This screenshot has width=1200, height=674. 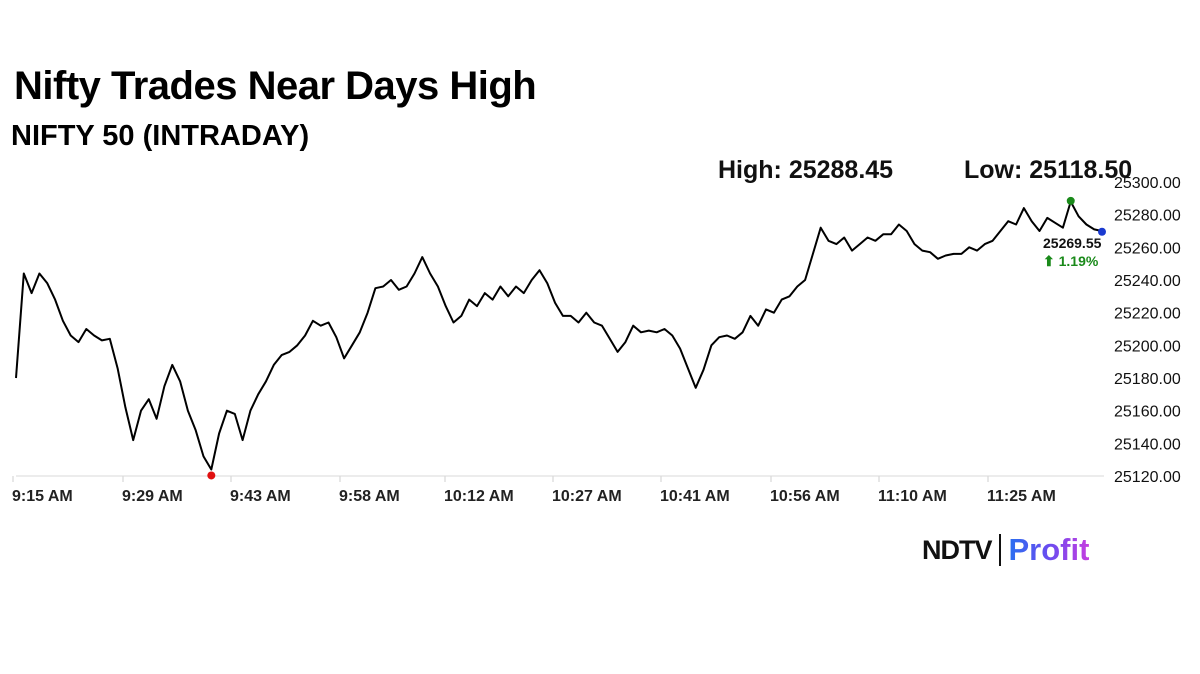 What do you see at coordinates (160, 136) in the screenshot?
I see `chart-subtitle: NIFTY 50 (INTRADAY)` at bounding box center [160, 136].